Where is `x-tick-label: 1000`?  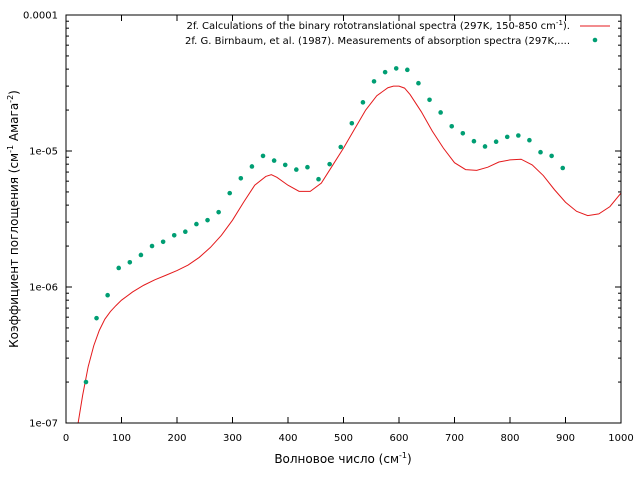 x-tick-label: 1000 is located at coordinates (620, 438).